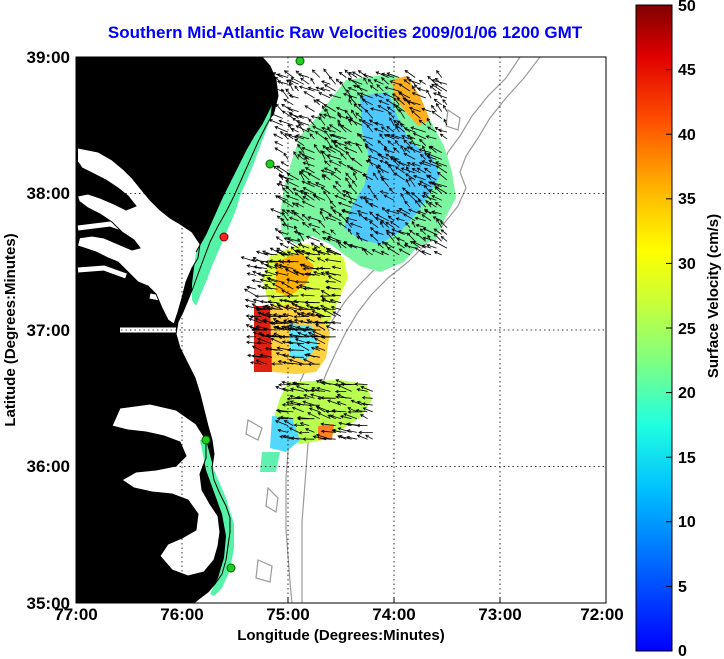 The height and width of the screenshot is (659, 724). I want to click on colorbar-tick: 45, so click(687, 70).